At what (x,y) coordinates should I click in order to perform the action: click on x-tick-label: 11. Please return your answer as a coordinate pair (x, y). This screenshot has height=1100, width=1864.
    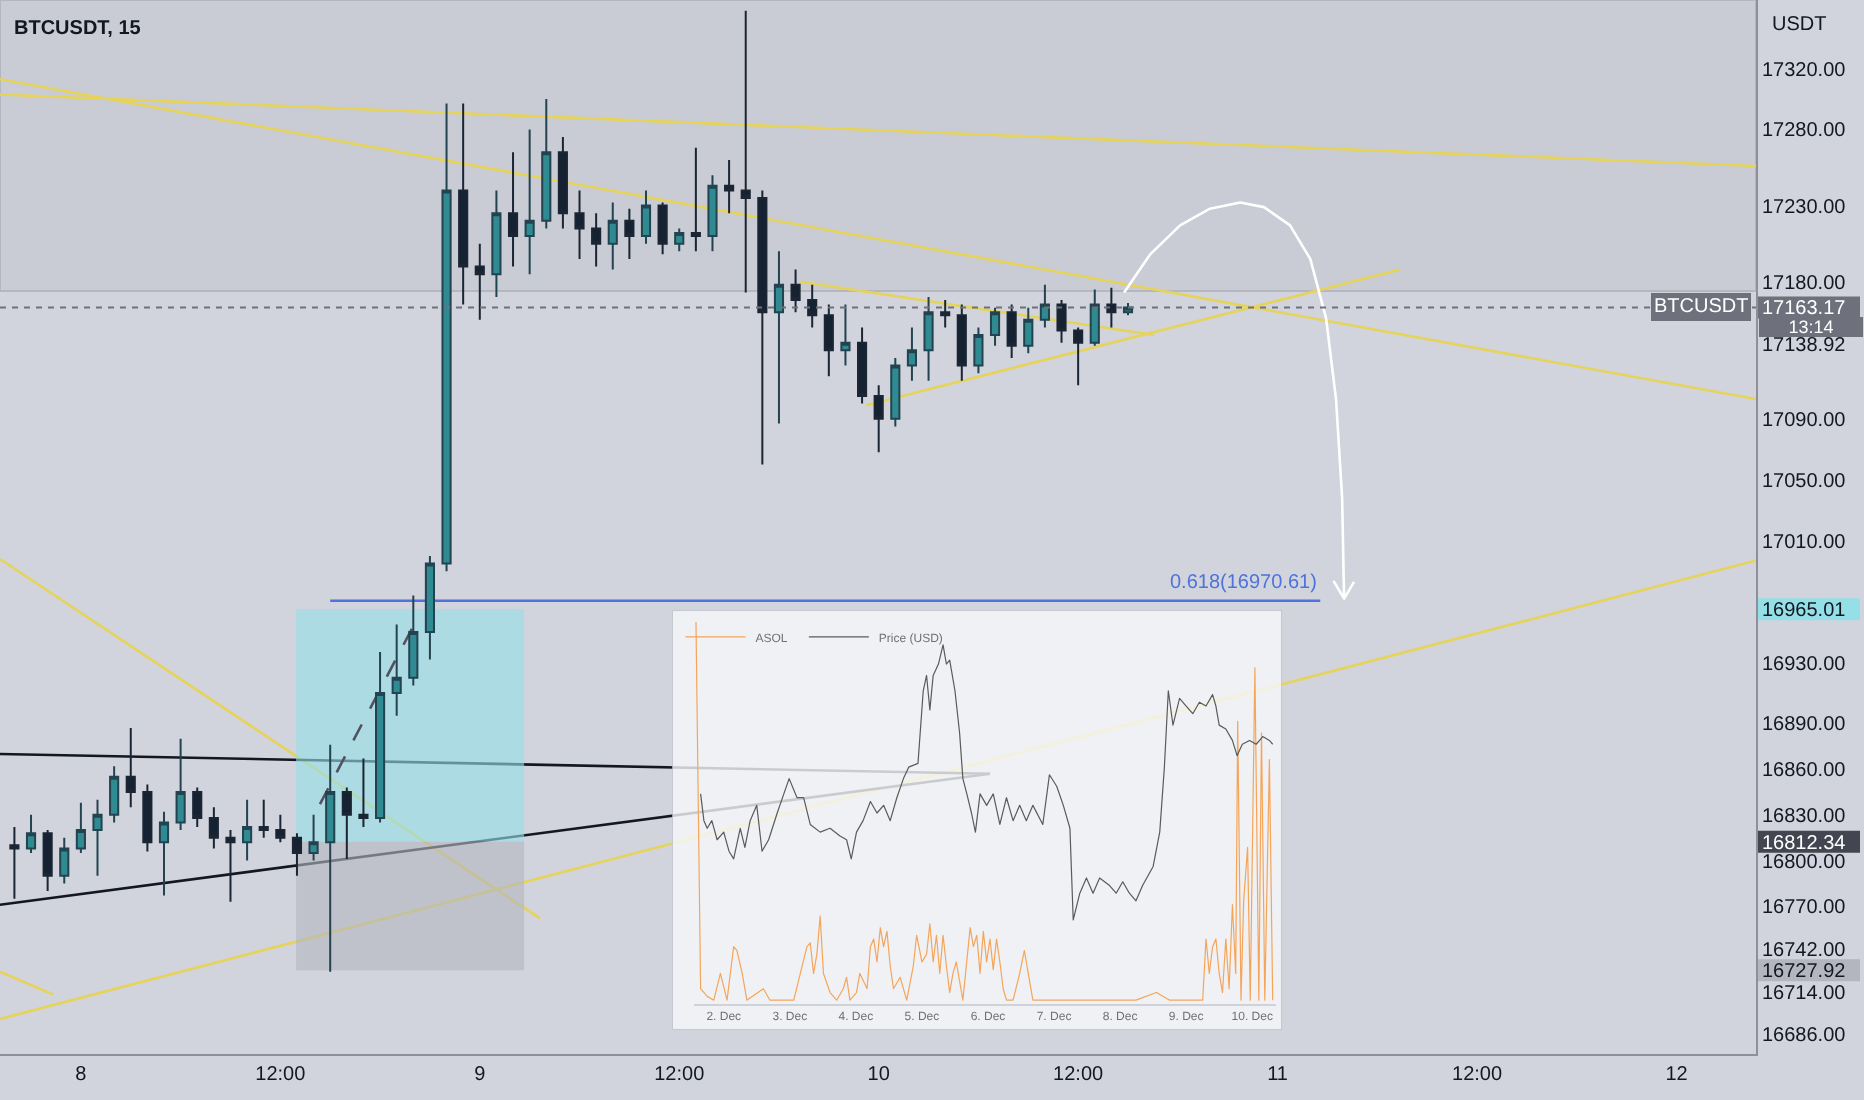
    Looking at the image, I should click on (1278, 1075).